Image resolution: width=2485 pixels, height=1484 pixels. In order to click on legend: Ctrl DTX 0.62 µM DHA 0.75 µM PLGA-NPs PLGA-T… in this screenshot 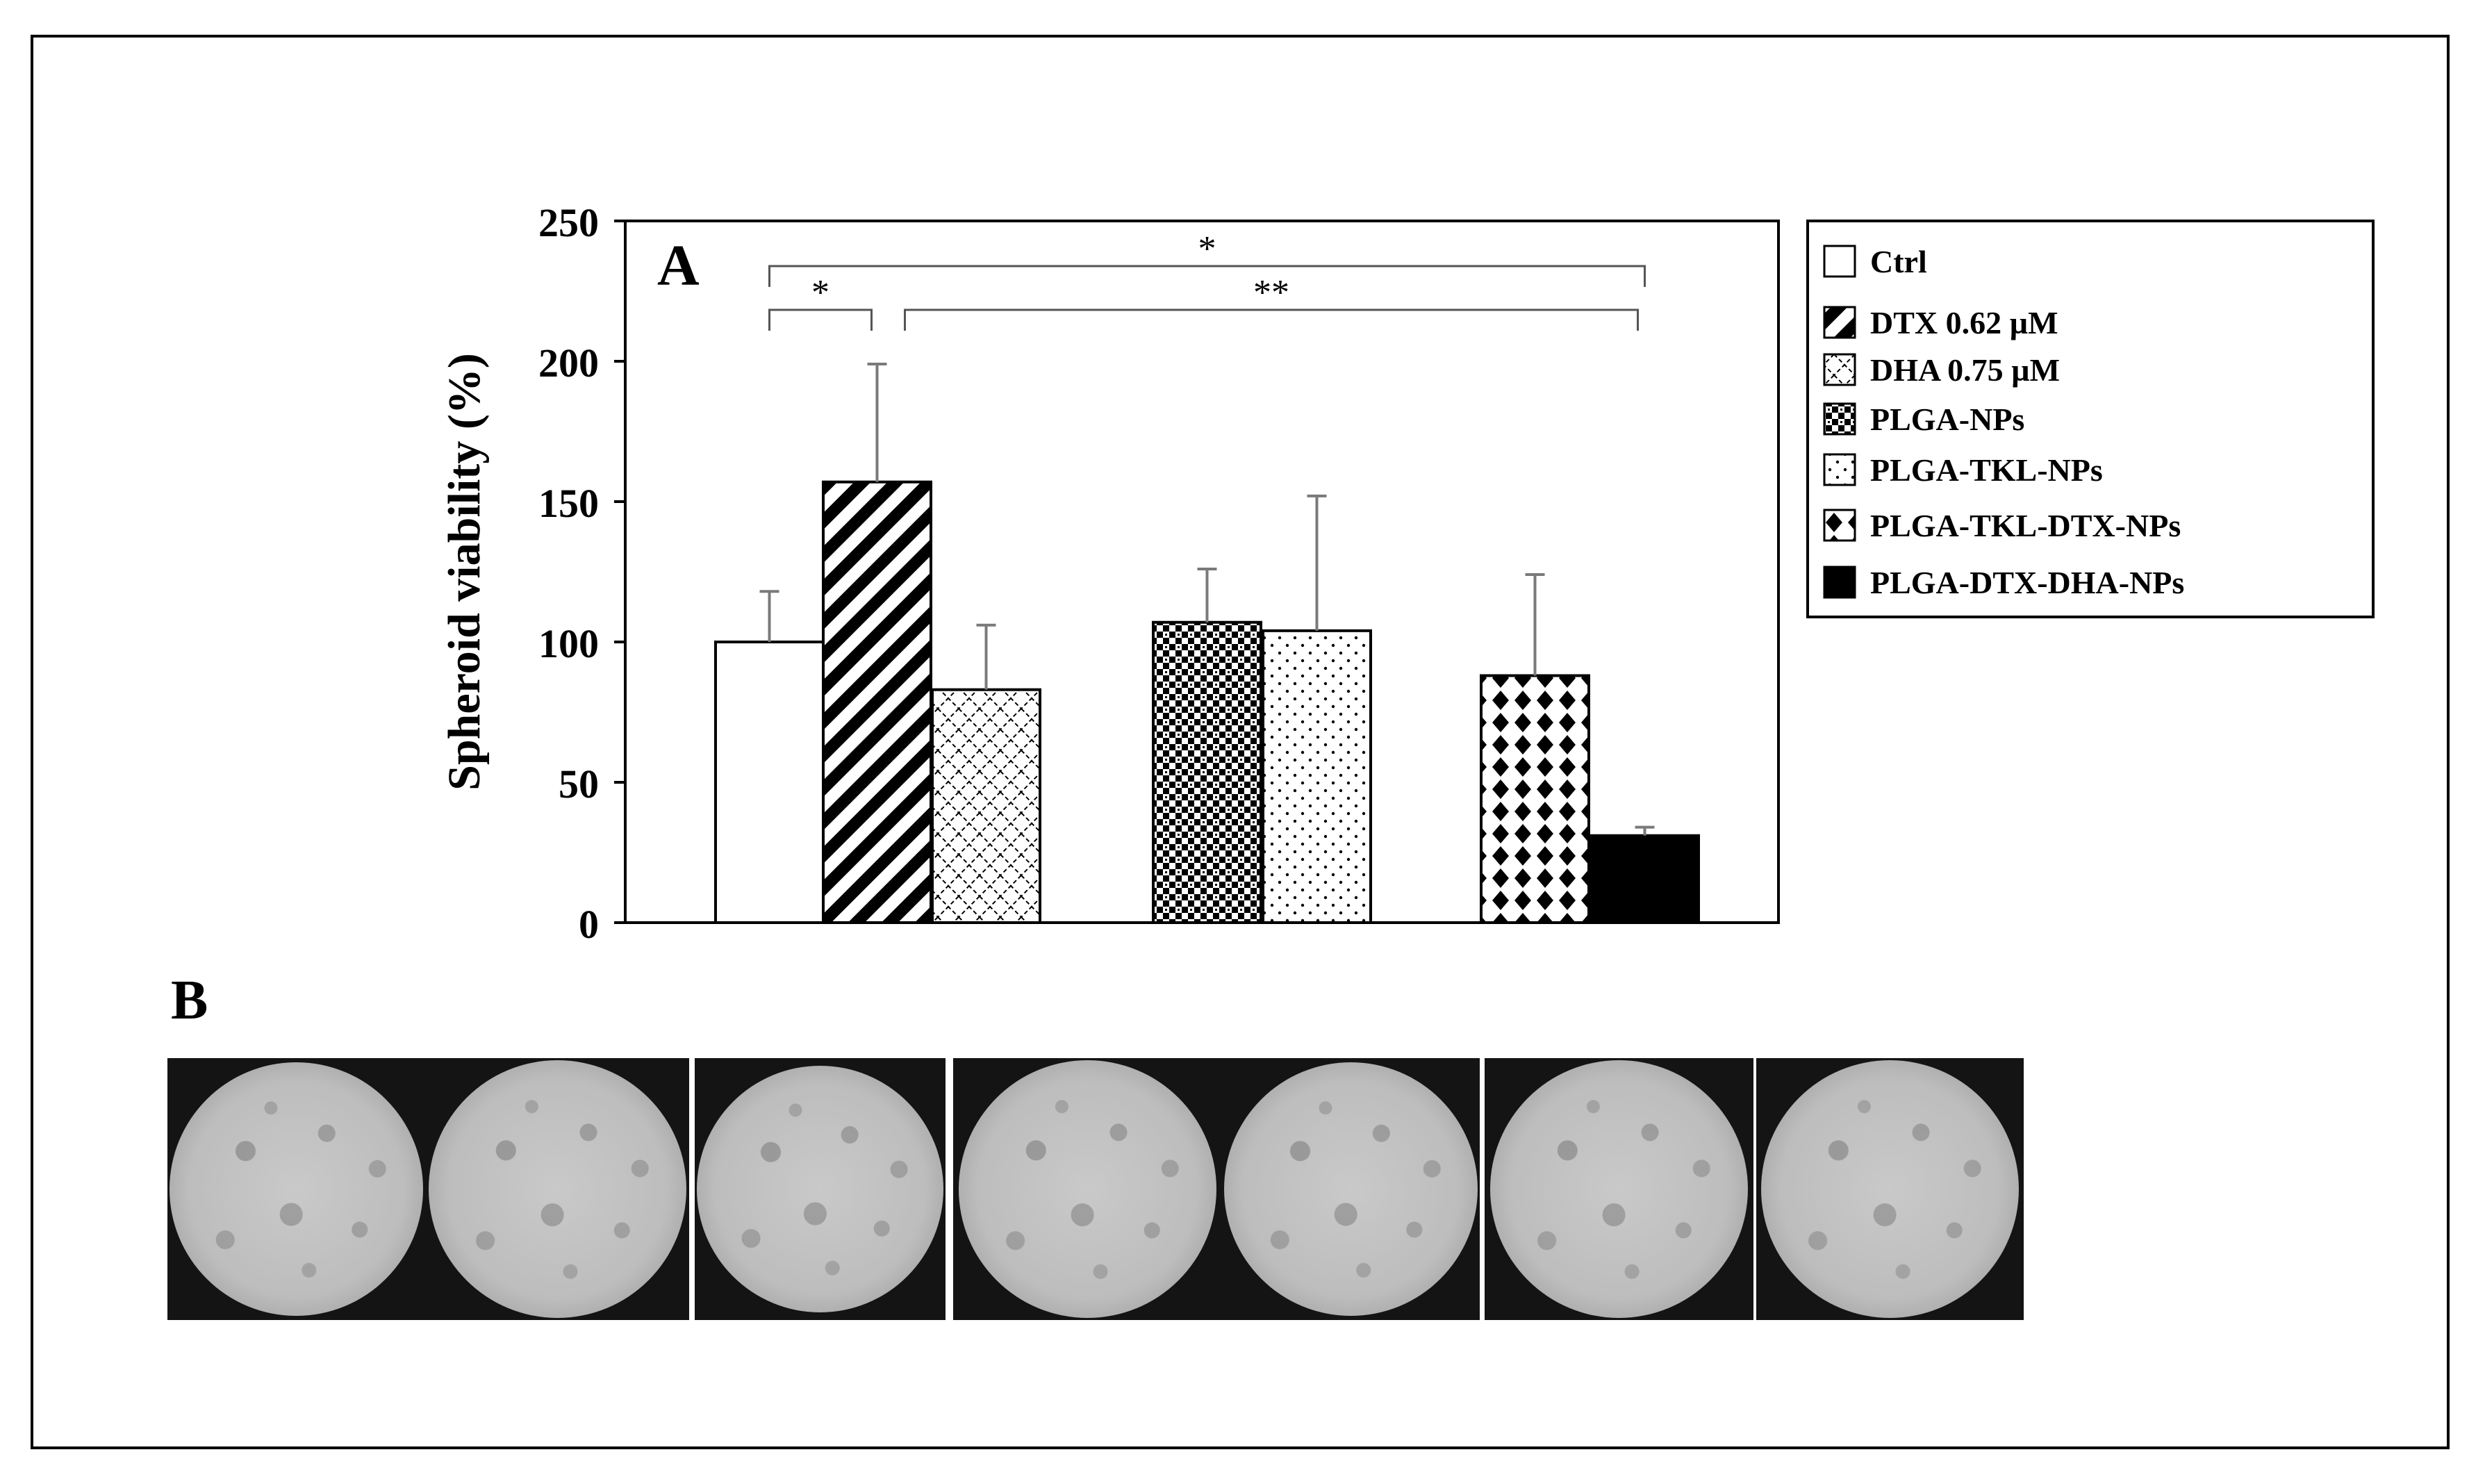, I will do `click(2003, 422)`.